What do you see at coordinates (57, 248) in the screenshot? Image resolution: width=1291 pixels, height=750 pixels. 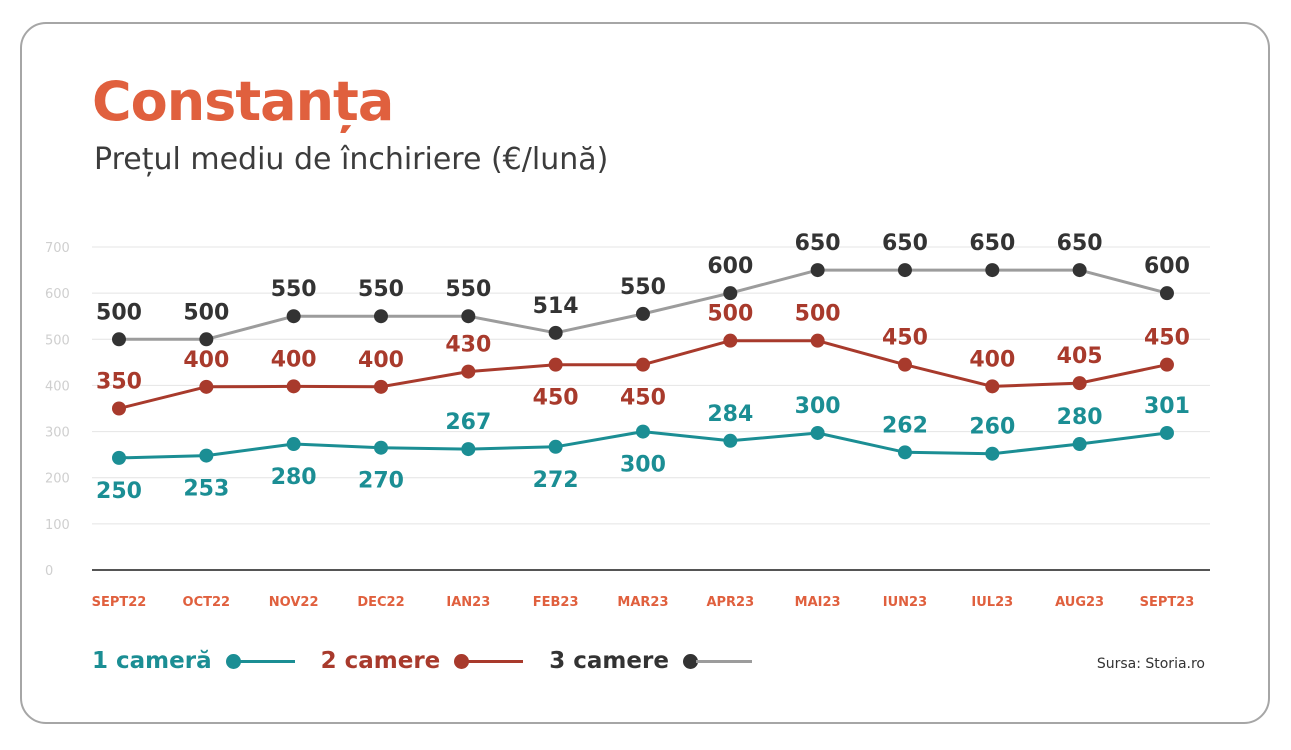 I see `y-tick-label: 700` at bounding box center [57, 248].